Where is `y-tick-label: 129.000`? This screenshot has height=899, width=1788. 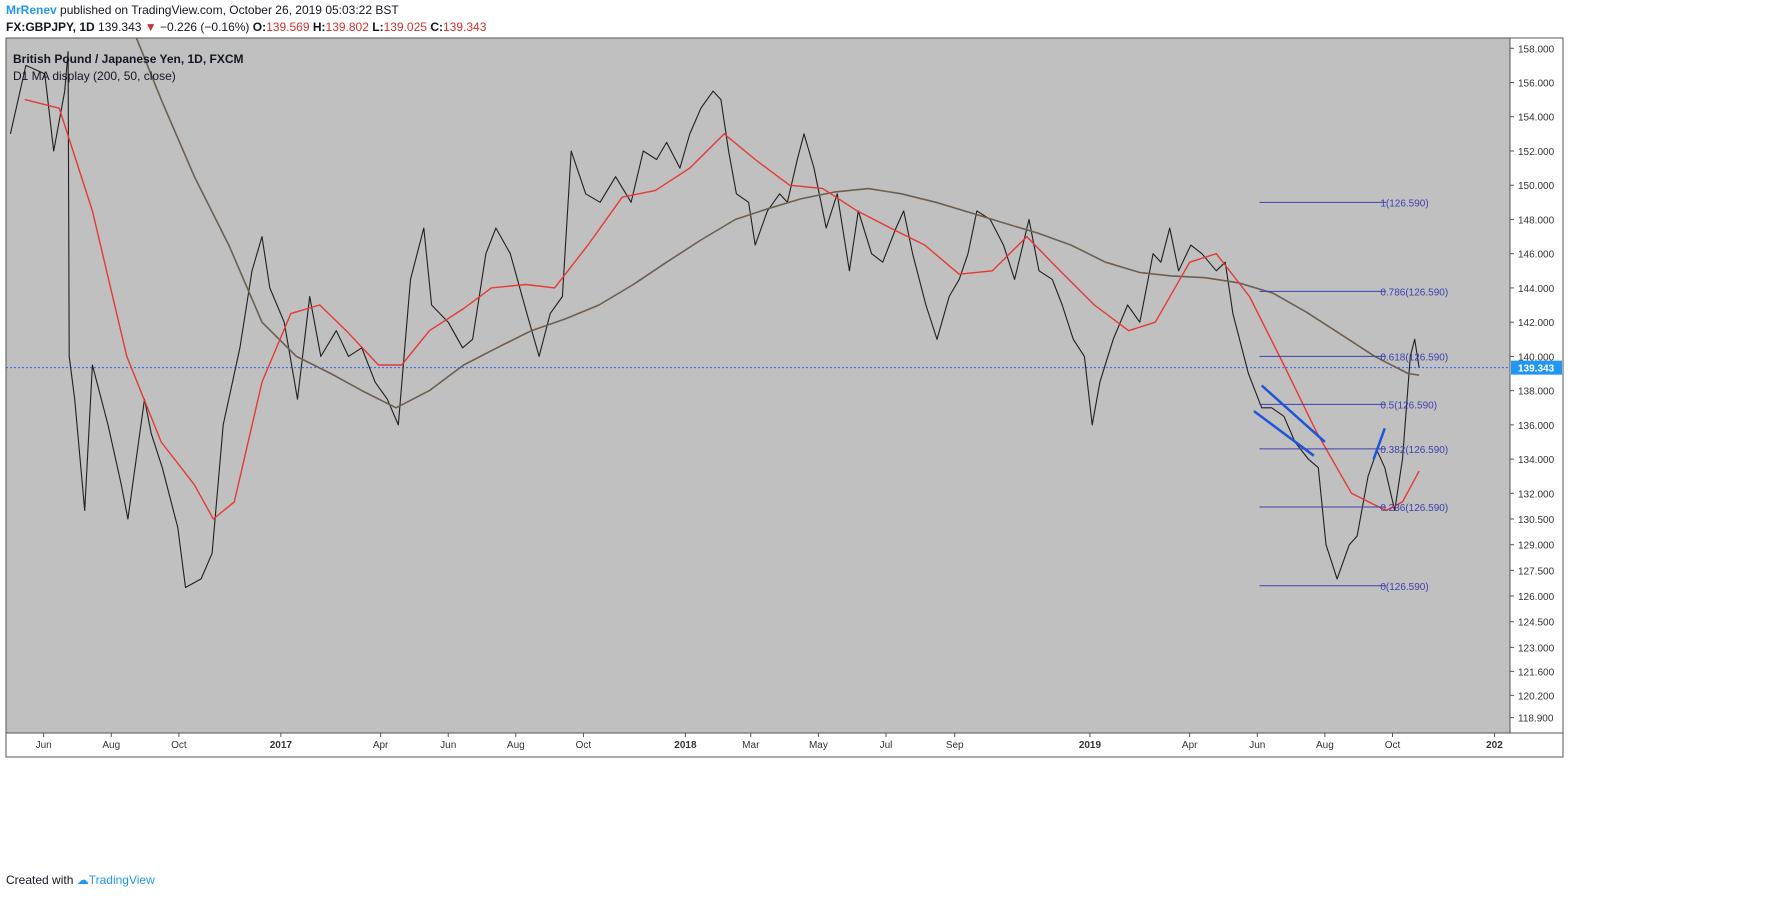
y-tick-label: 129.000 is located at coordinates (1536, 546).